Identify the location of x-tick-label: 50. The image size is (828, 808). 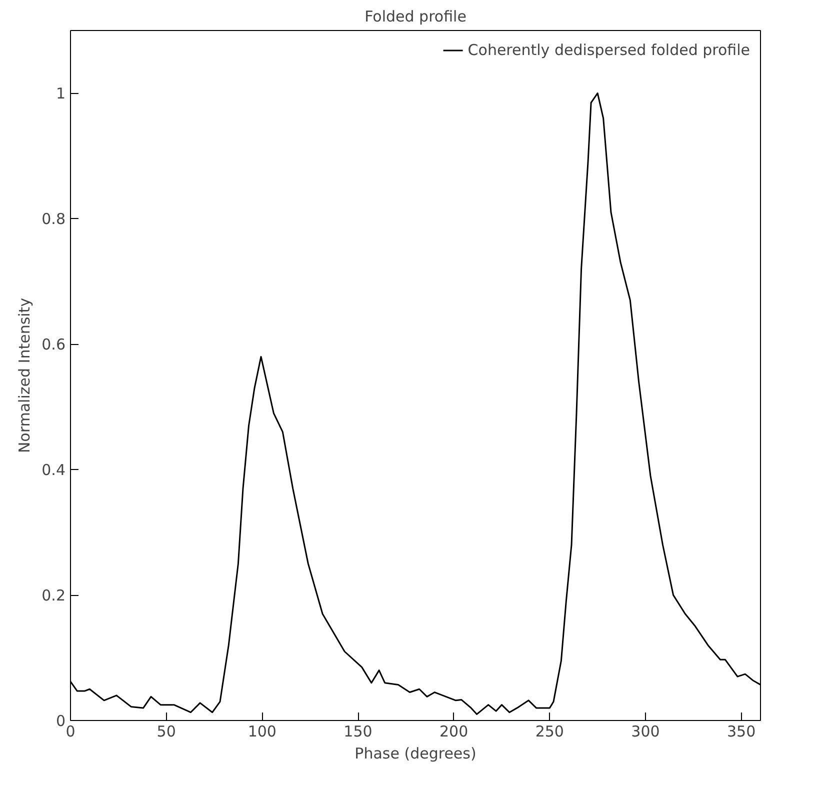
(166, 731).